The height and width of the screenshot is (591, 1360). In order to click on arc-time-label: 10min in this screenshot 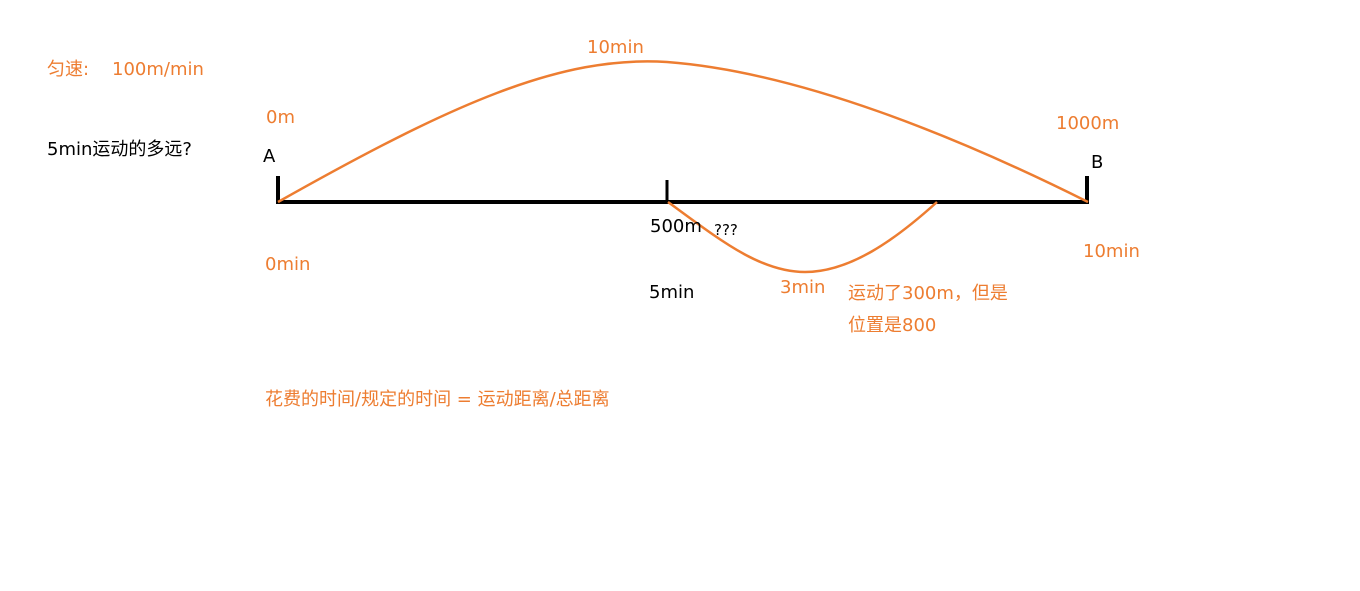, I will do `click(615, 47)`.